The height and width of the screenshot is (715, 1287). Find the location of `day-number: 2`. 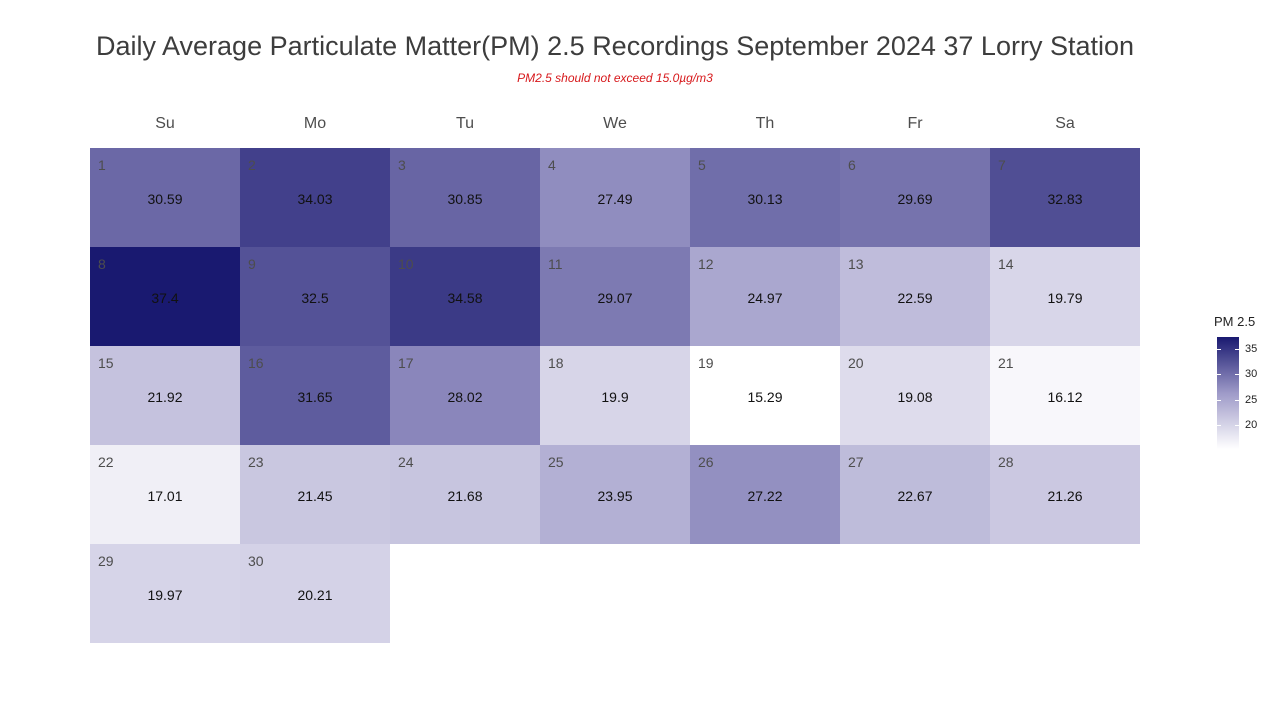

day-number: 2 is located at coordinates (252, 165).